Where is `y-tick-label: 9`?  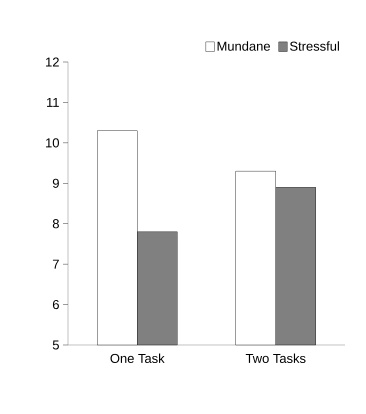
y-tick-label: 9 is located at coordinates (55, 183).